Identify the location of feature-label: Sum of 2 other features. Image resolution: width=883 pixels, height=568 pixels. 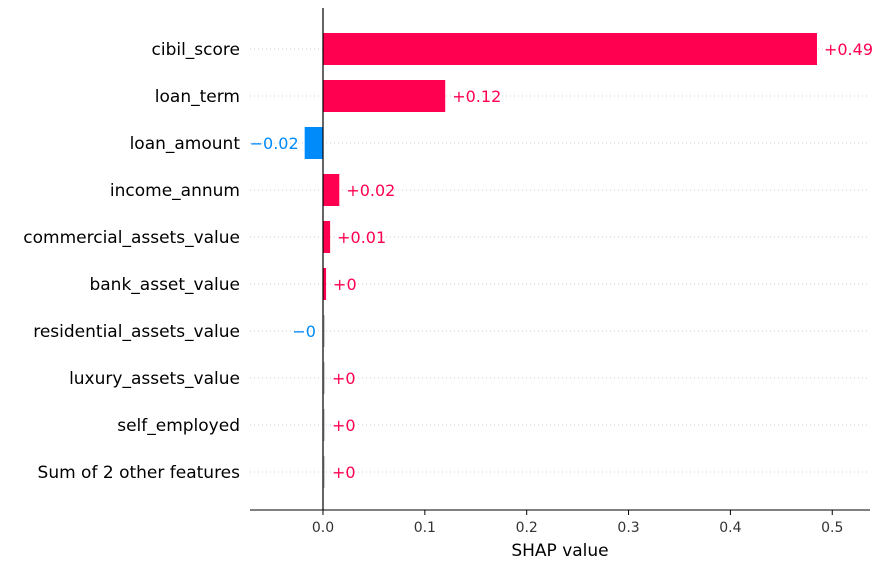
(139, 473).